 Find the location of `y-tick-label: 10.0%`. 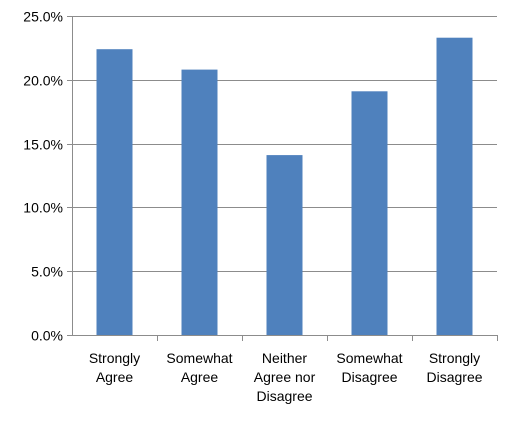

y-tick-label: 10.0% is located at coordinates (43, 208).